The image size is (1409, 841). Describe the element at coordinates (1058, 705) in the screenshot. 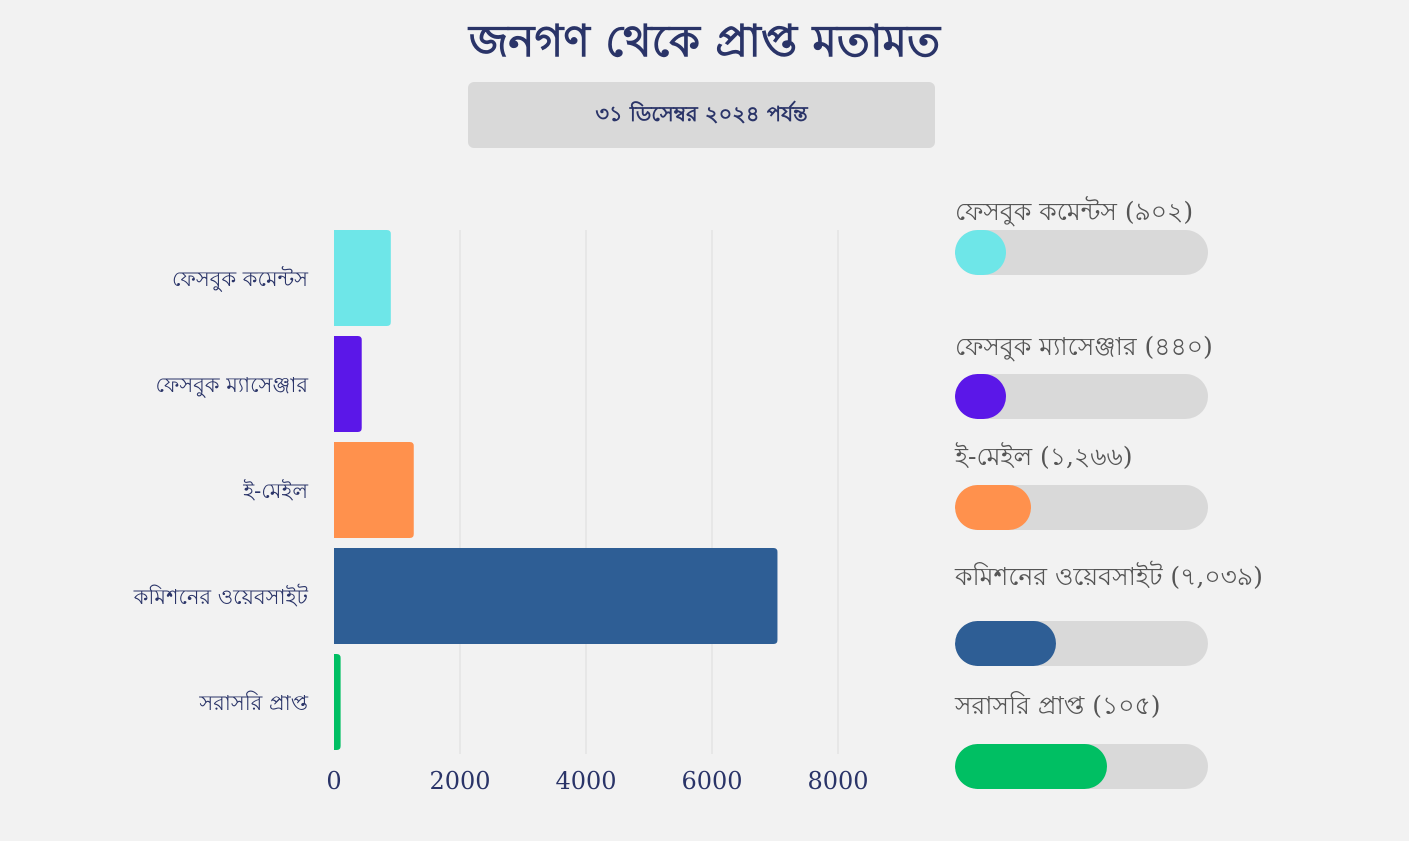

I see `legend-label: সরাসরি প্রাপ্ত (১০৫)` at that location.